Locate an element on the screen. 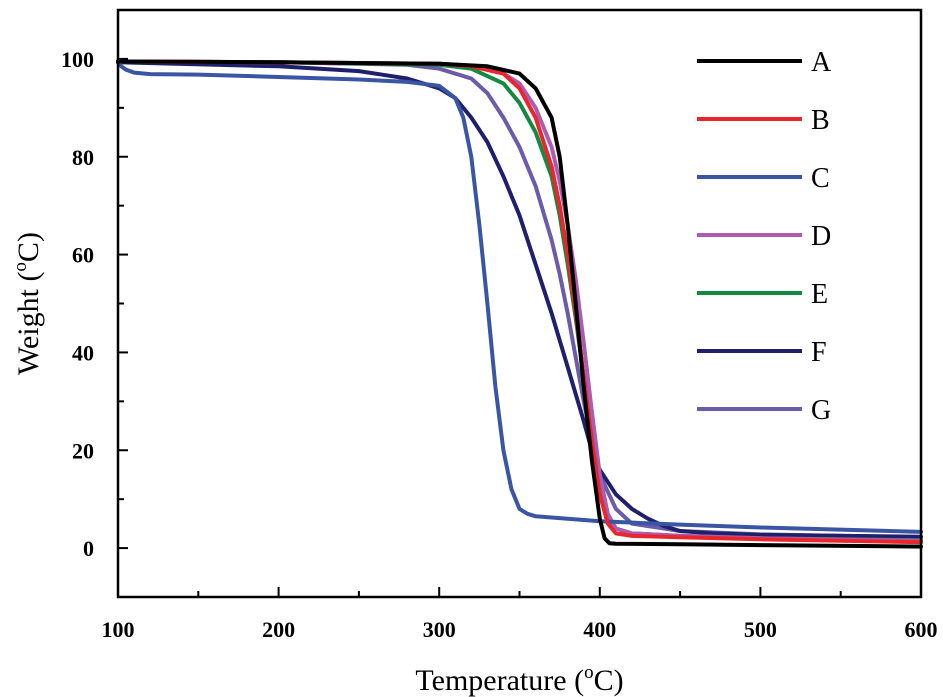  y-tick-label: 100 is located at coordinates (77, 59).